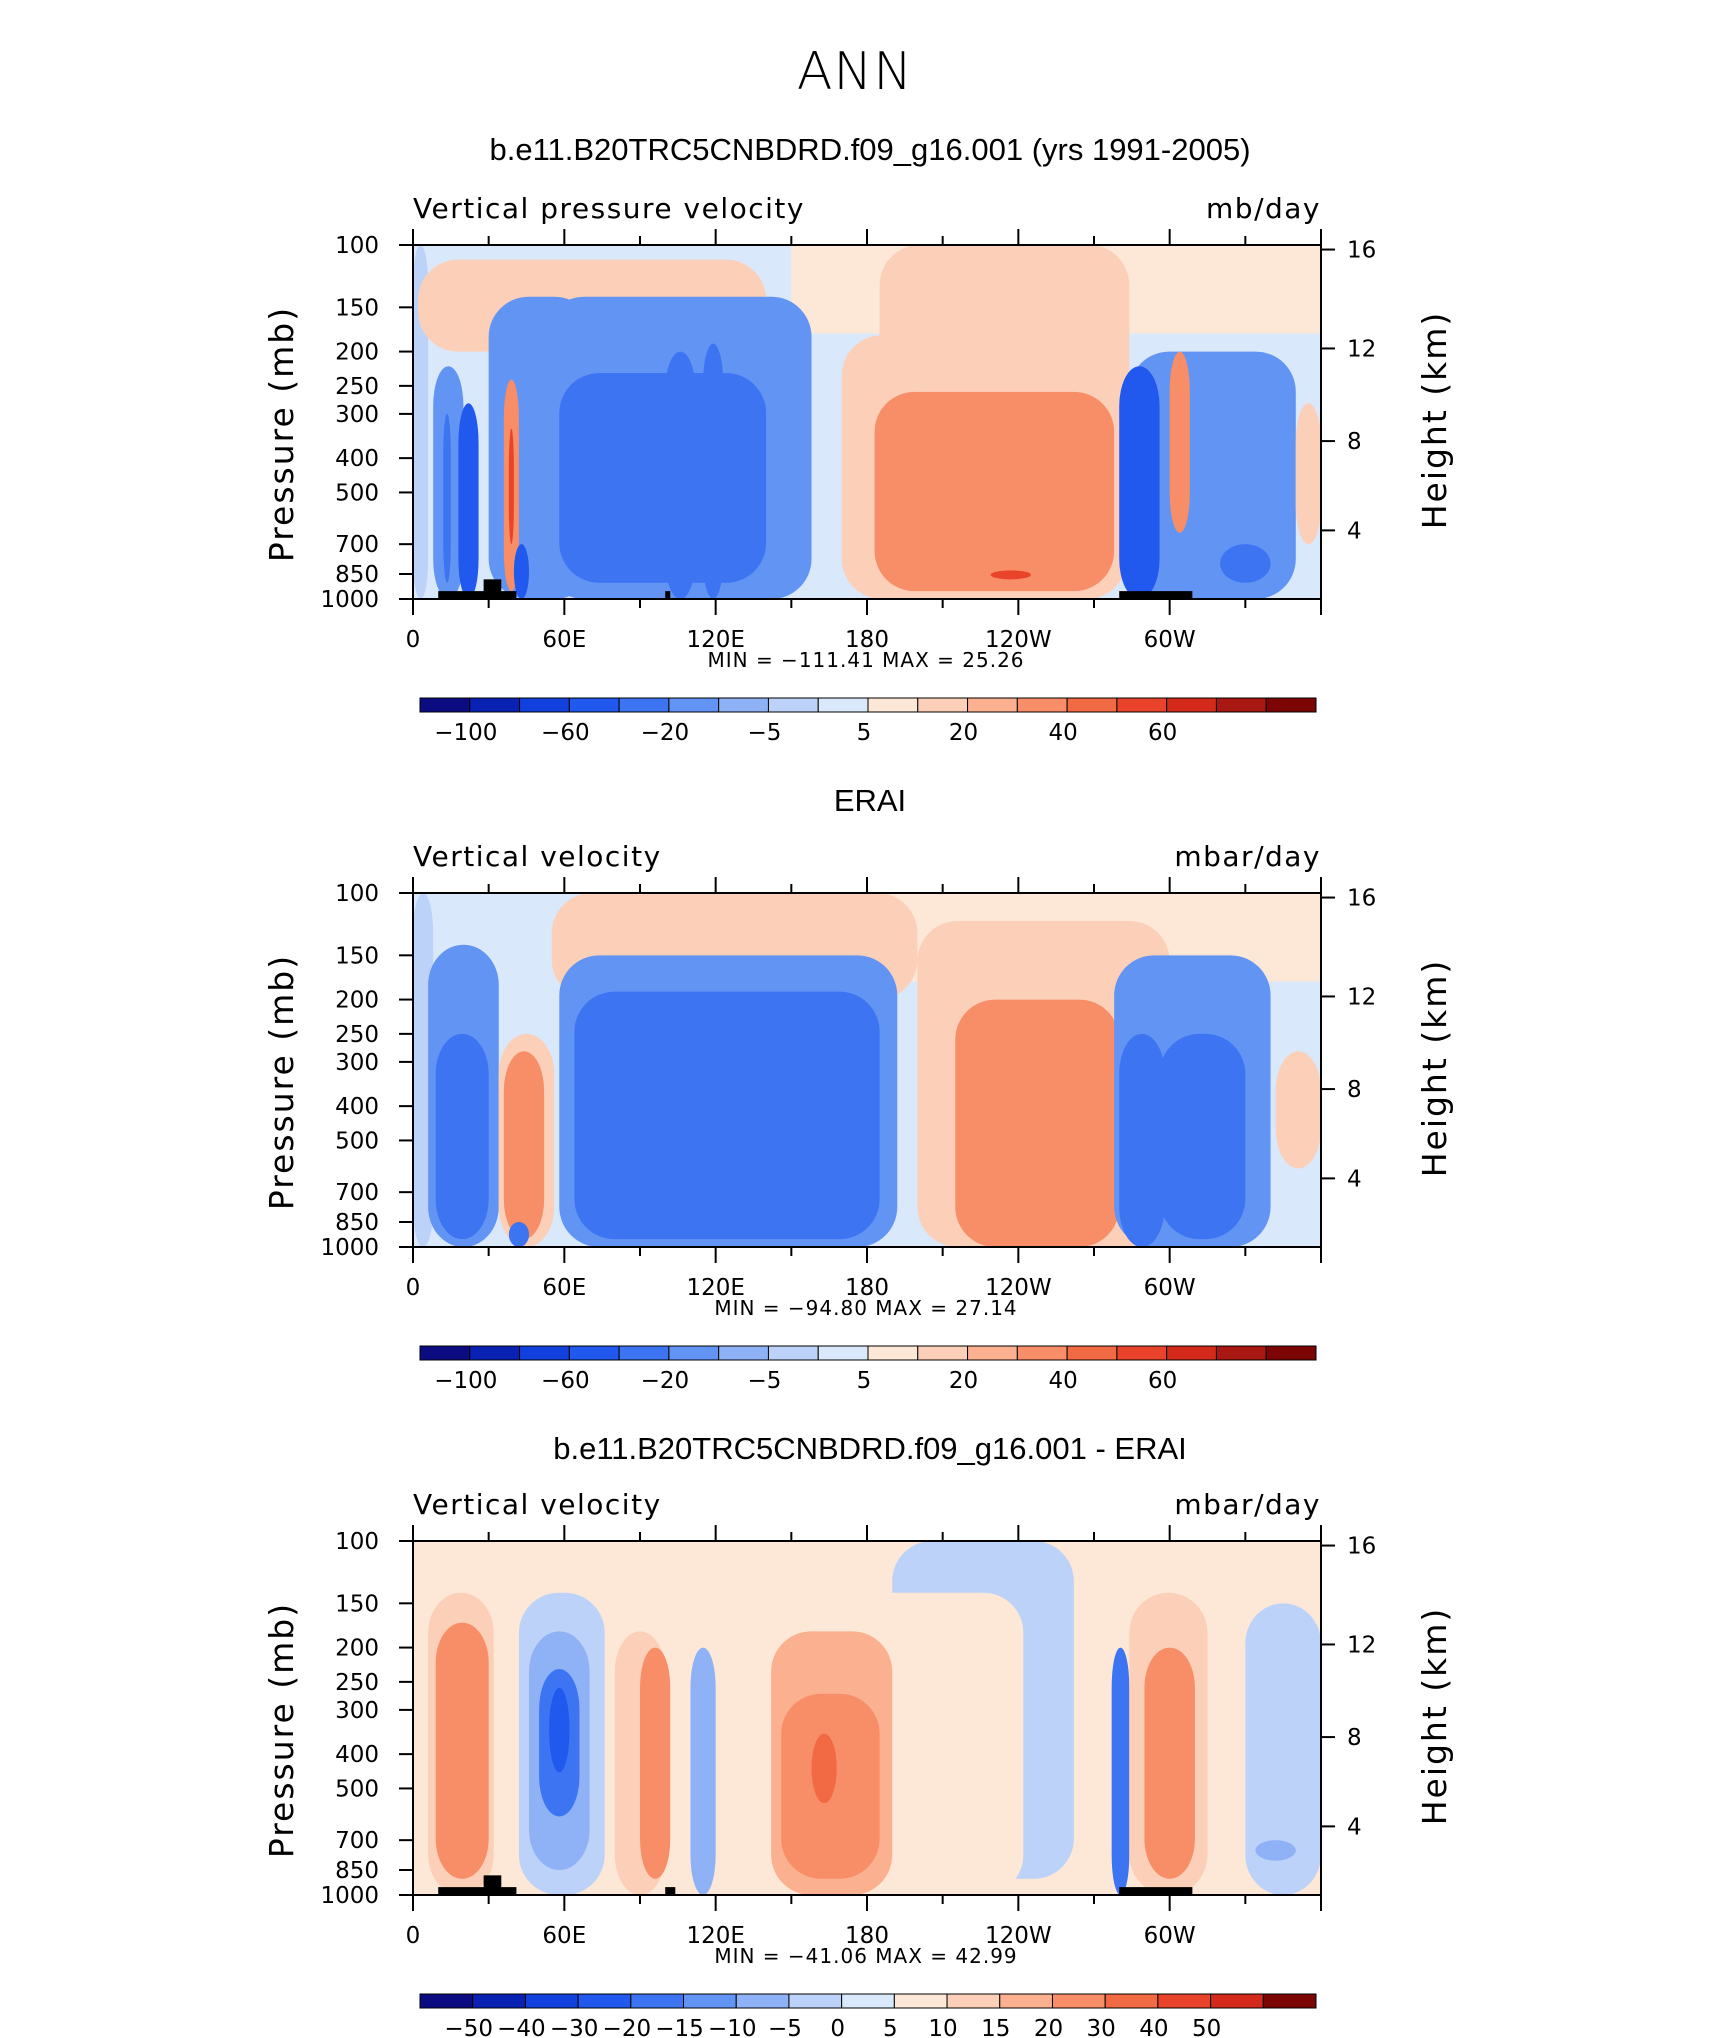 The height and width of the screenshot is (2038, 1710). What do you see at coordinates (995, 2027) in the screenshot?
I see `colorbar-label: 15` at bounding box center [995, 2027].